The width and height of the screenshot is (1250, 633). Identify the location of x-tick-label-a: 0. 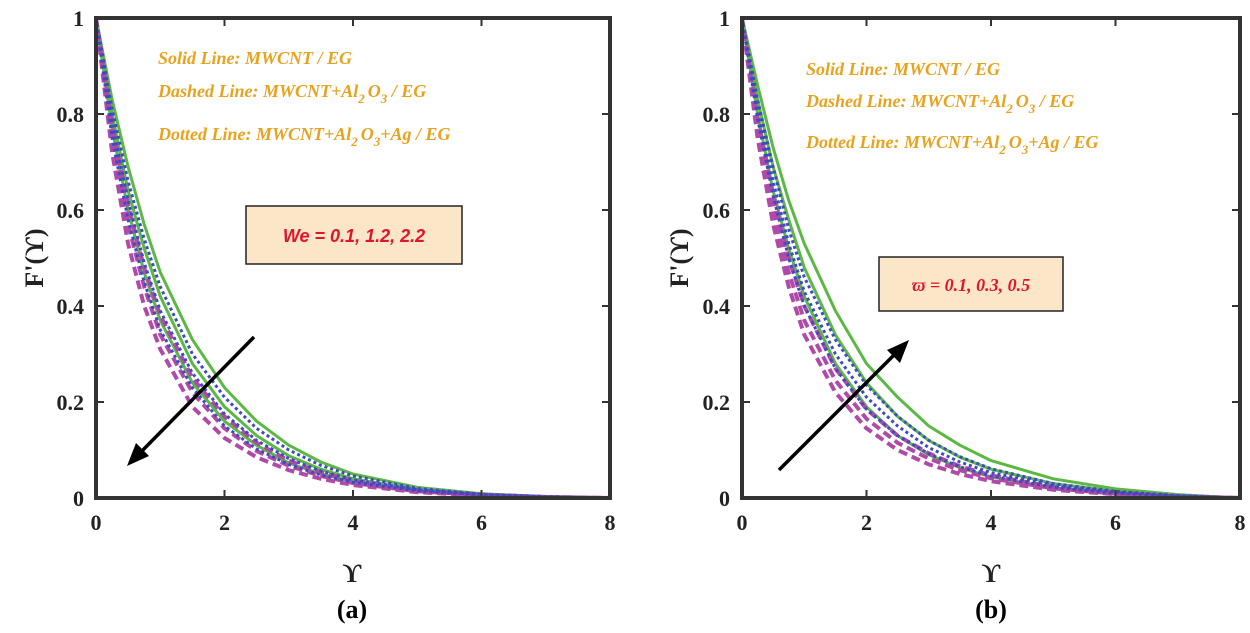
(96, 522).